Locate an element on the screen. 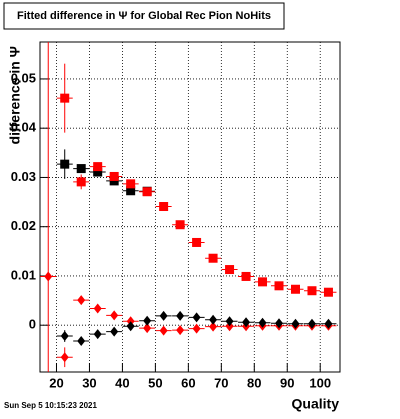 This screenshot has width=400, height=419. x-tick-label: 90 is located at coordinates (287, 382).